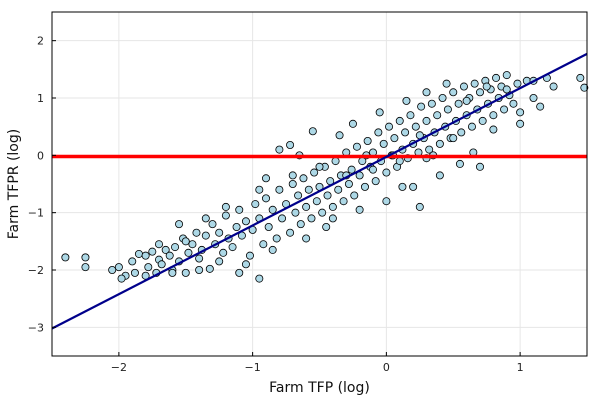 The image size is (600, 400). I want to click on x-tick-label: −2, so click(119, 367).